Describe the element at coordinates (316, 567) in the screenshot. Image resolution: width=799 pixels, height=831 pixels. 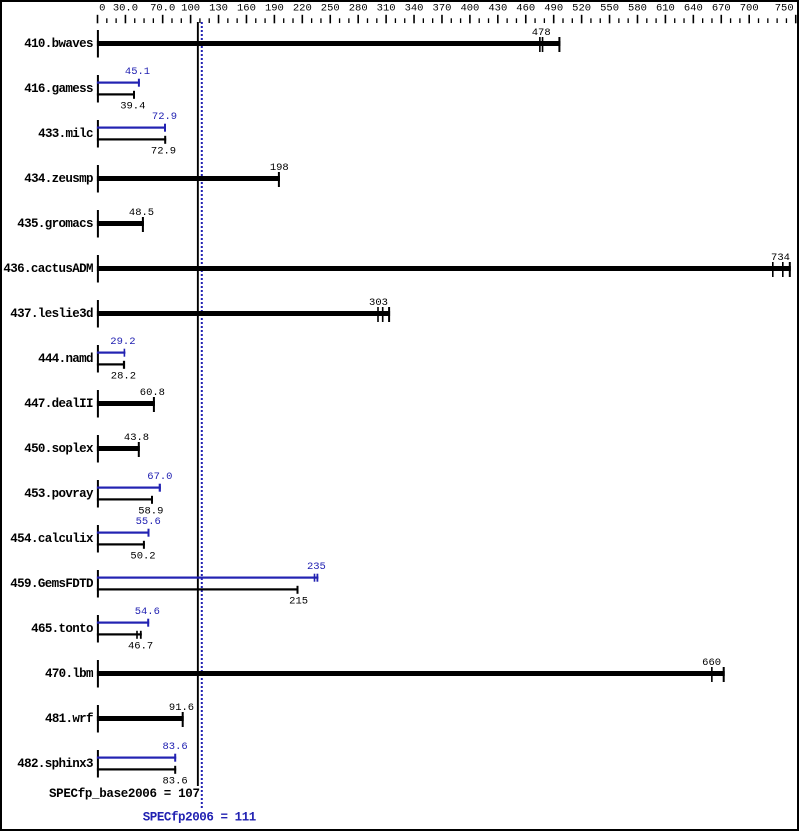
I see `svg-text: 235` at that location.